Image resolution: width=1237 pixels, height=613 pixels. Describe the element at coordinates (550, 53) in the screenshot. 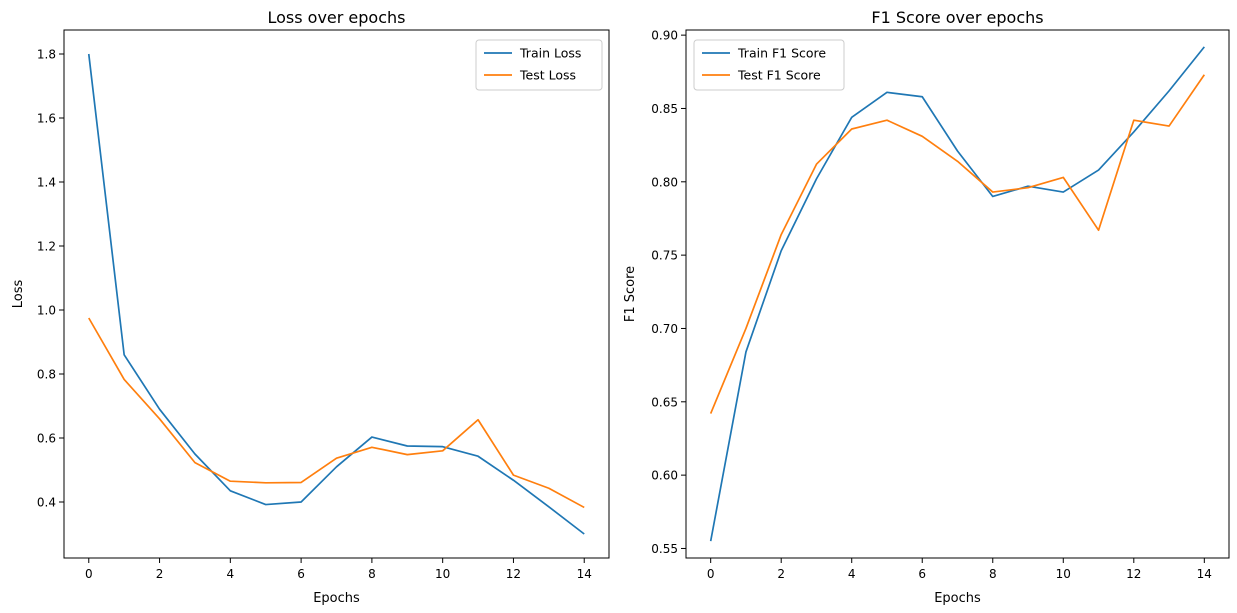

I see `legend-label: Train Loss` at that location.